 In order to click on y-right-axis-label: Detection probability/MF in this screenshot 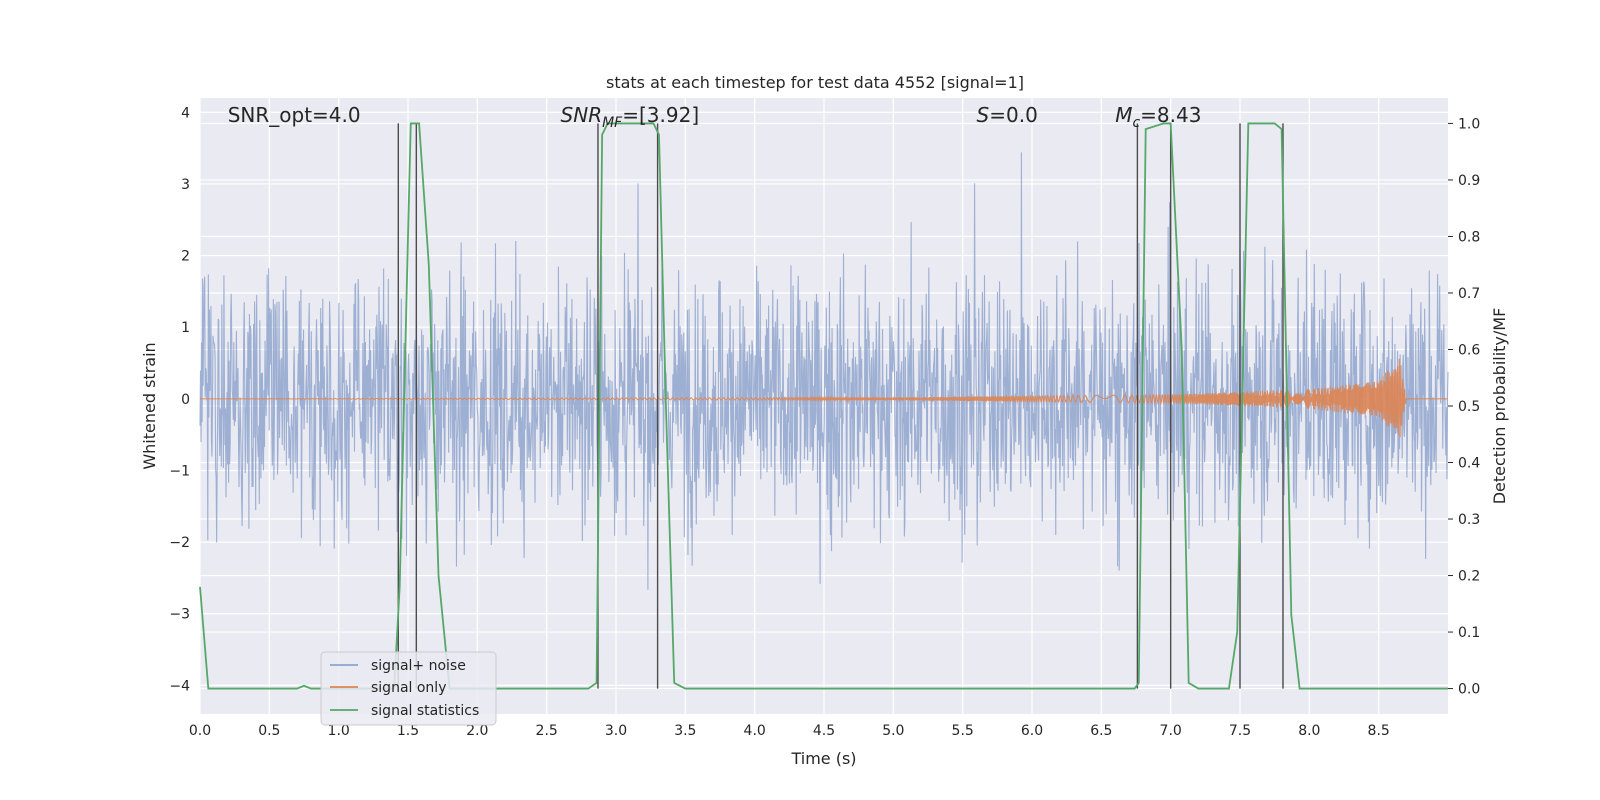, I will do `click(1499, 406)`.